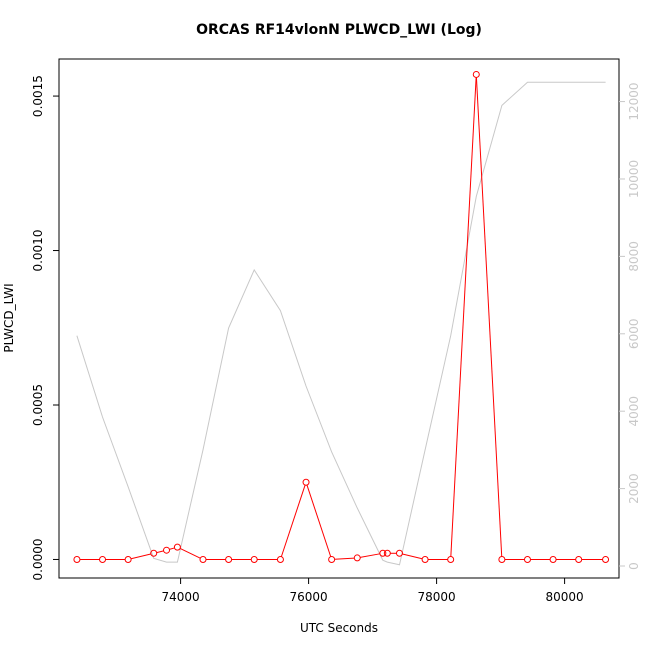  Describe the element at coordinates (38, 405) in the screenshot. I see `y-tick-label: 0.0005` at that location.